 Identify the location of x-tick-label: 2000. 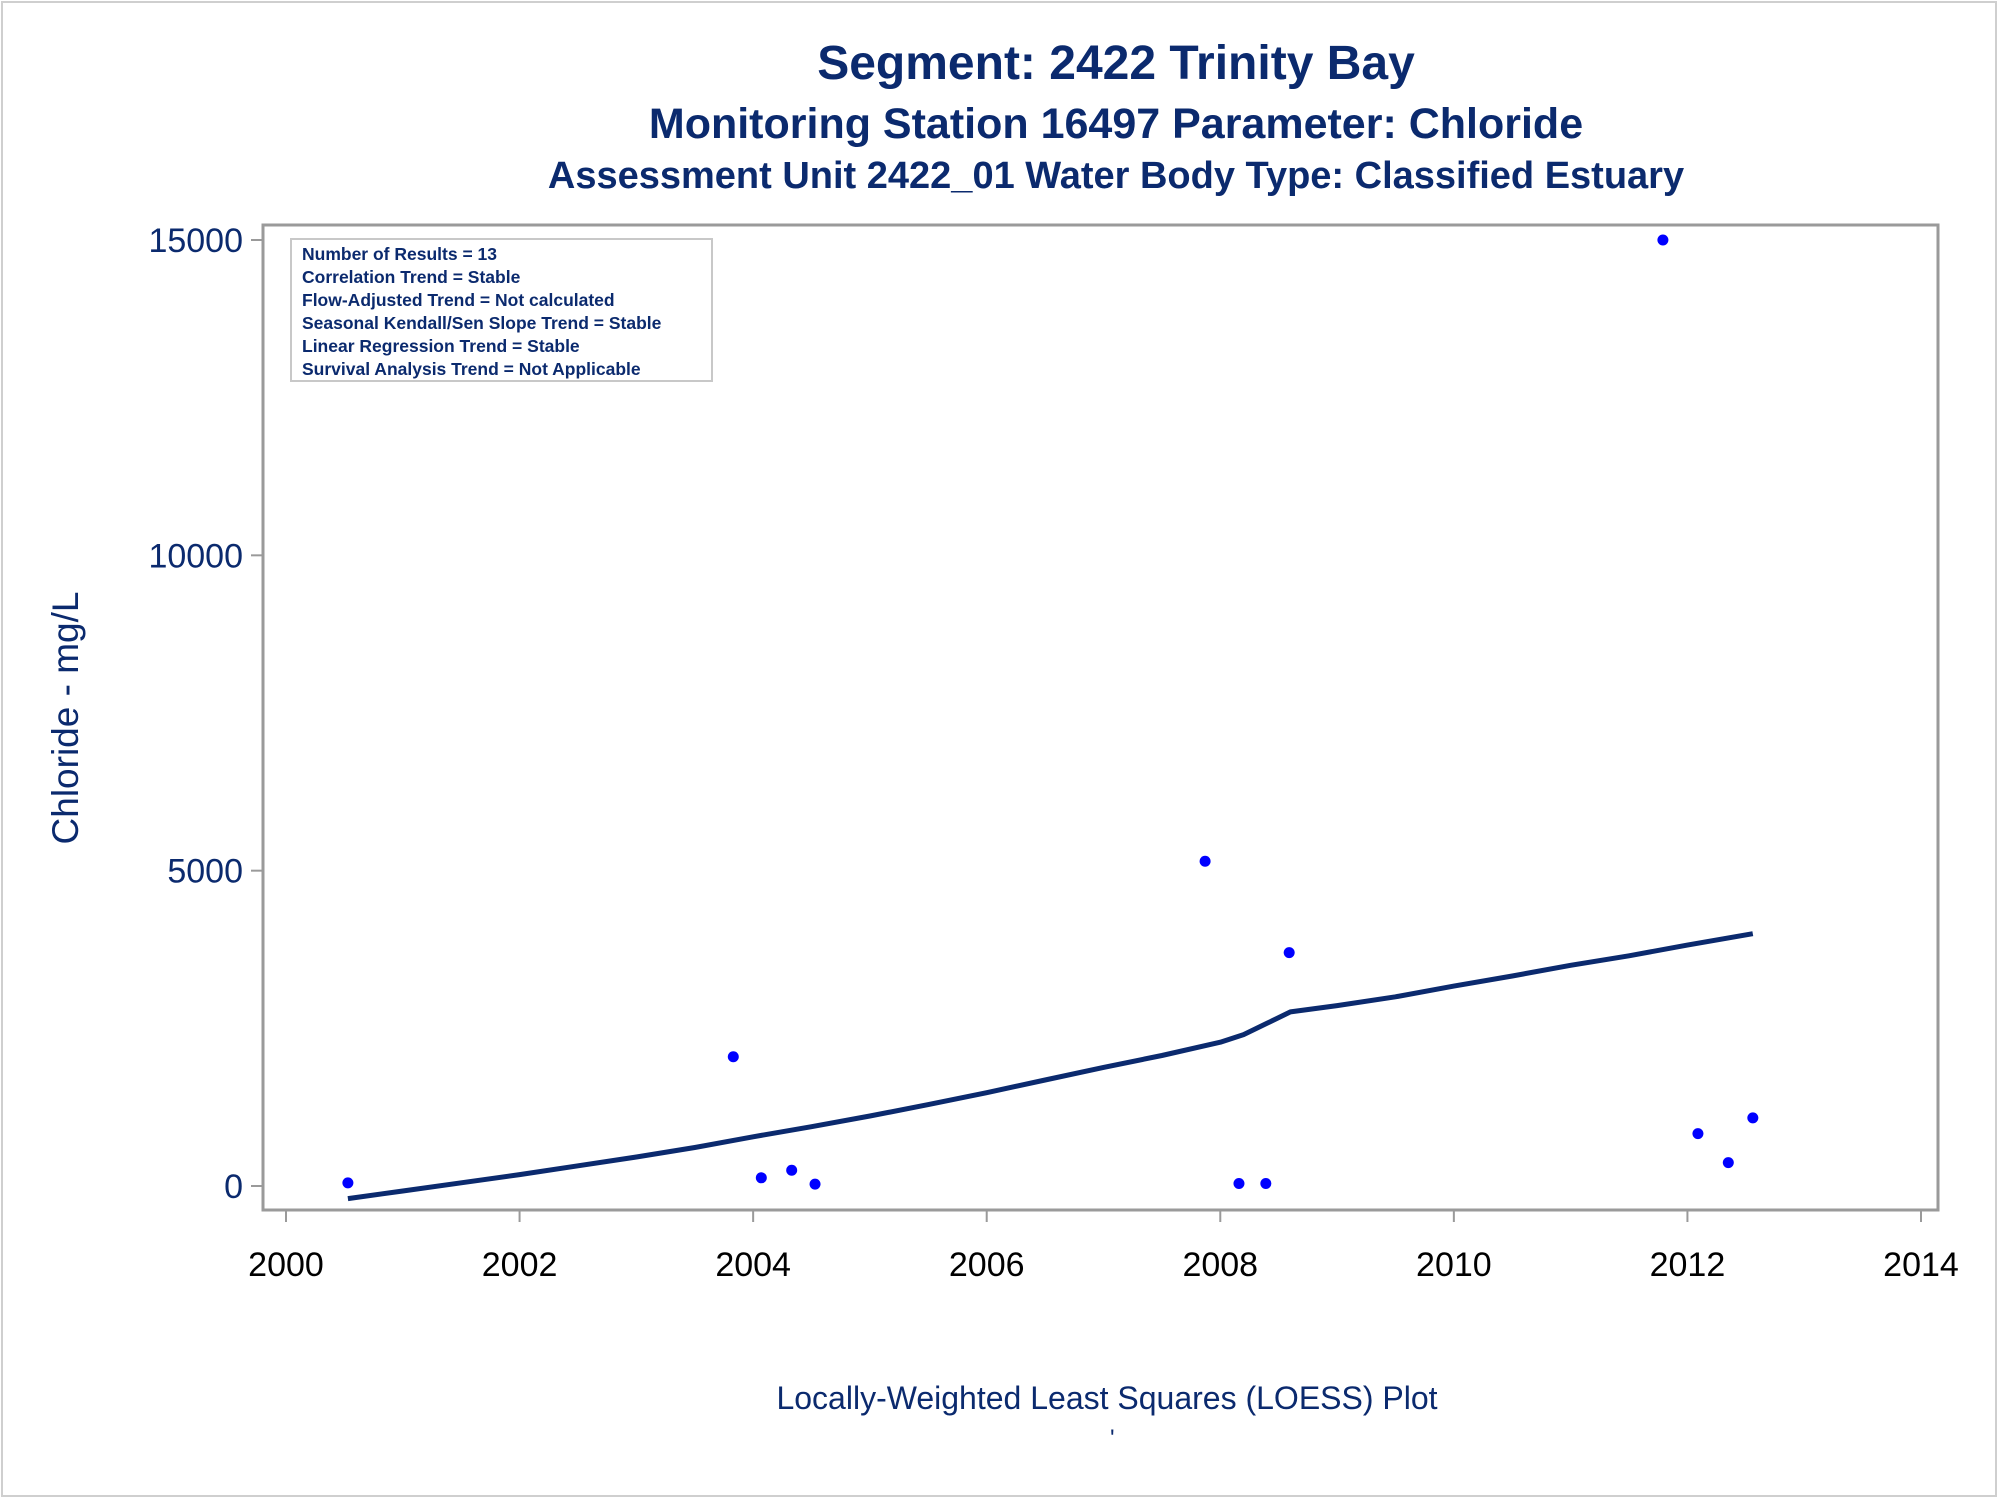
(286, 1265).